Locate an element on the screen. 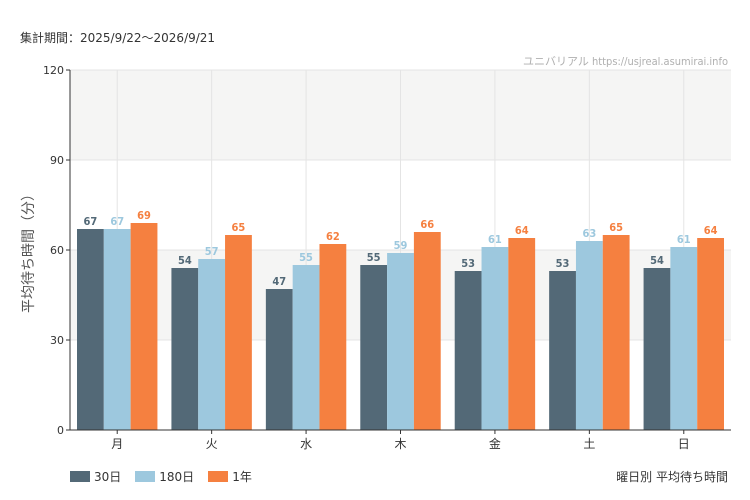  legend-item-30d: 30日 is located at coordinates (95, 476).